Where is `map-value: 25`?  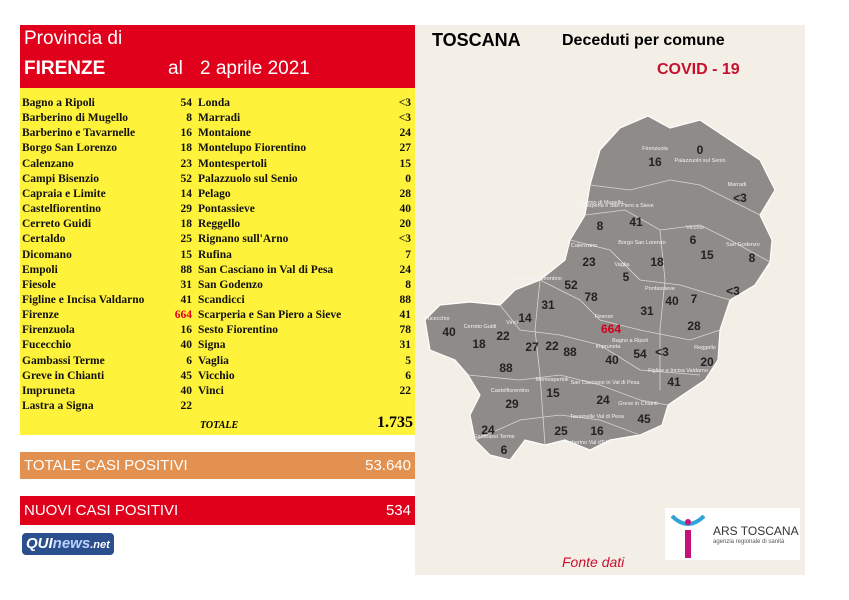 map-value: 25 is located at coordinates (561, 431).